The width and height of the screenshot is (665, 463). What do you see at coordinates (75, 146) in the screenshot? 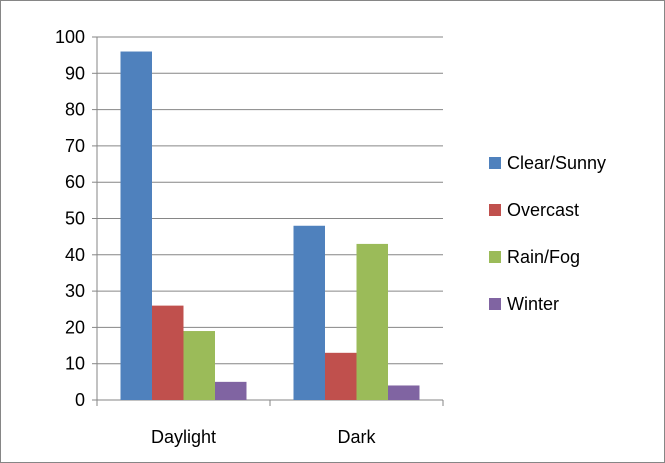
I see `y-tick-label: 70` at bounding box center [75, 146].